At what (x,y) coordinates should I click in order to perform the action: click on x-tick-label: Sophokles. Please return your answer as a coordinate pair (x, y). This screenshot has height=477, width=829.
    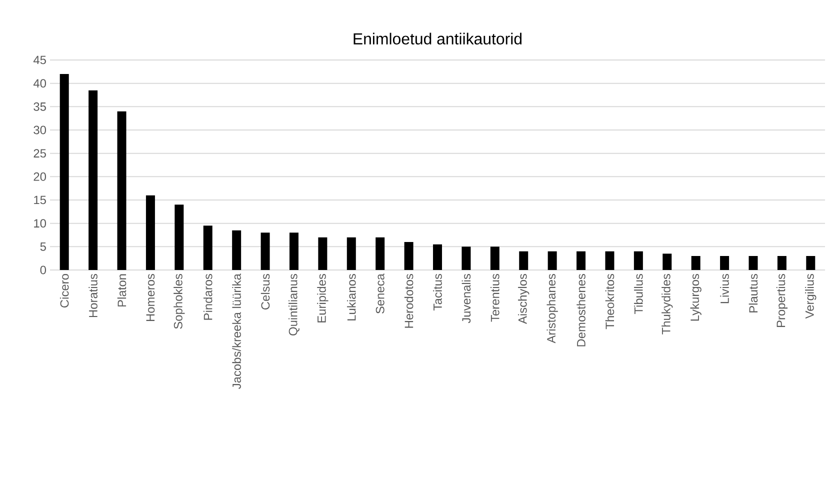
    Looking at the image, I should click on (179, 301).